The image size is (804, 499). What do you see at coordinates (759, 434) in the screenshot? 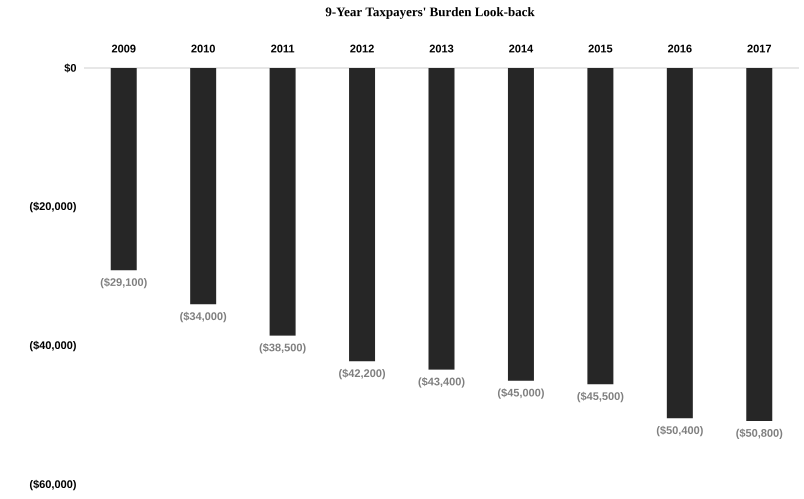
I see `data-label: ($50,800)` at bounding box center [759, 434].